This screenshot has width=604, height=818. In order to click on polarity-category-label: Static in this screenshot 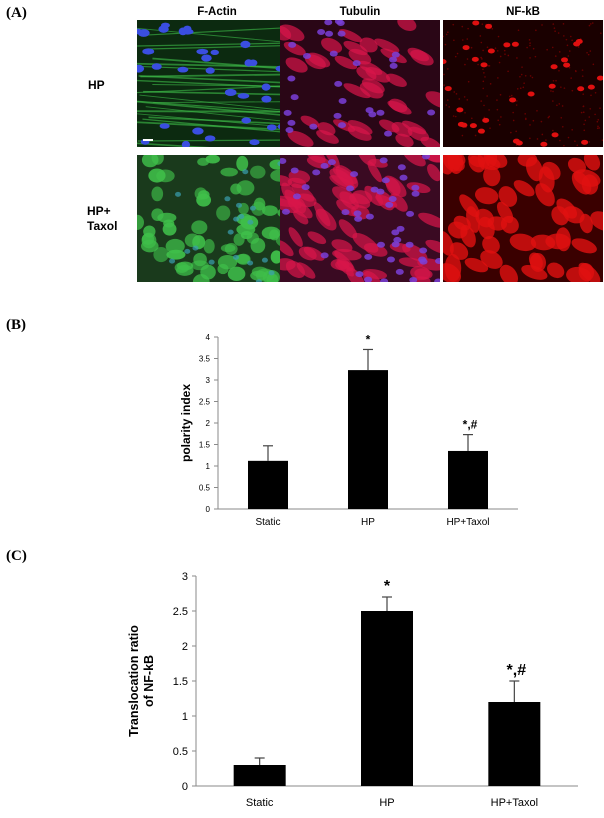, I will do `click(267, 522)`.